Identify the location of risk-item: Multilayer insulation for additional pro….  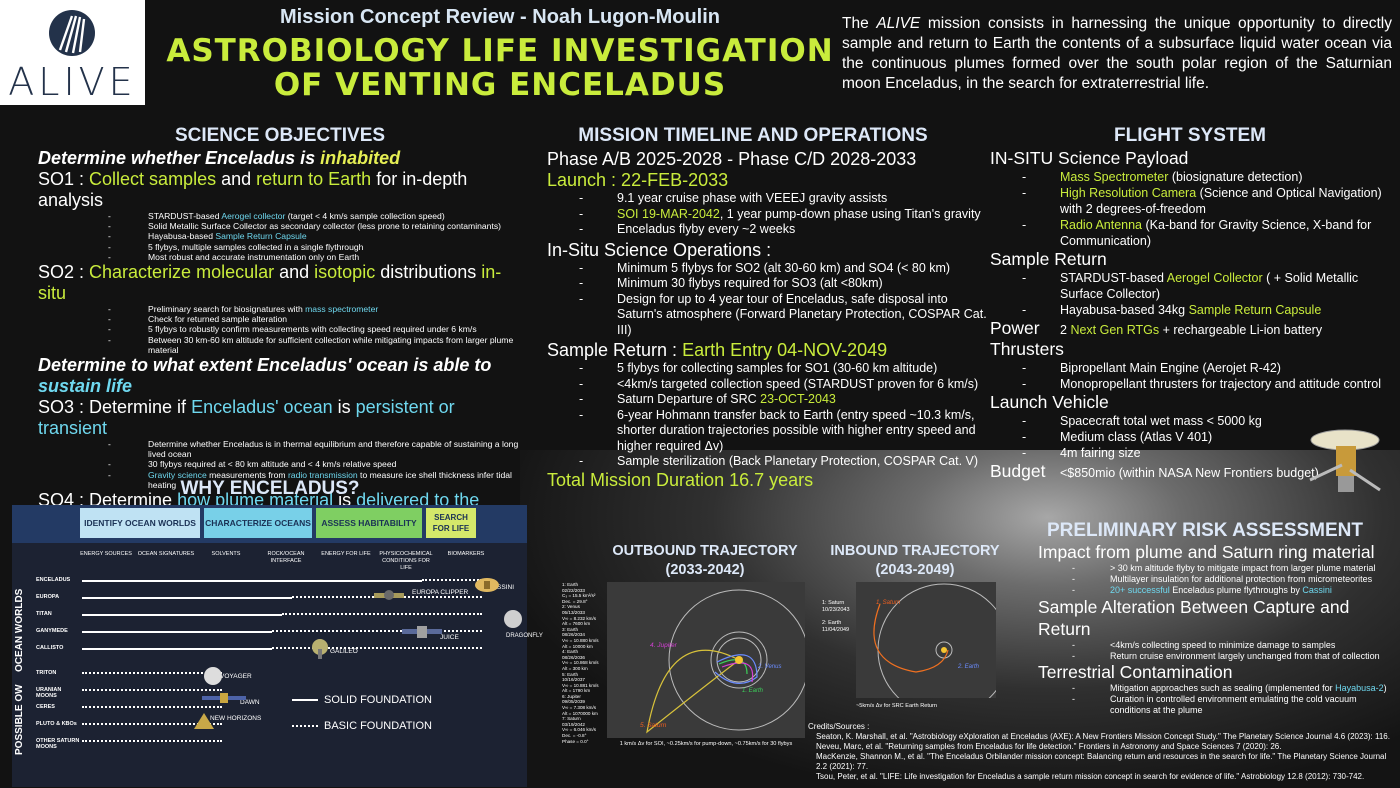
(1218, 579).